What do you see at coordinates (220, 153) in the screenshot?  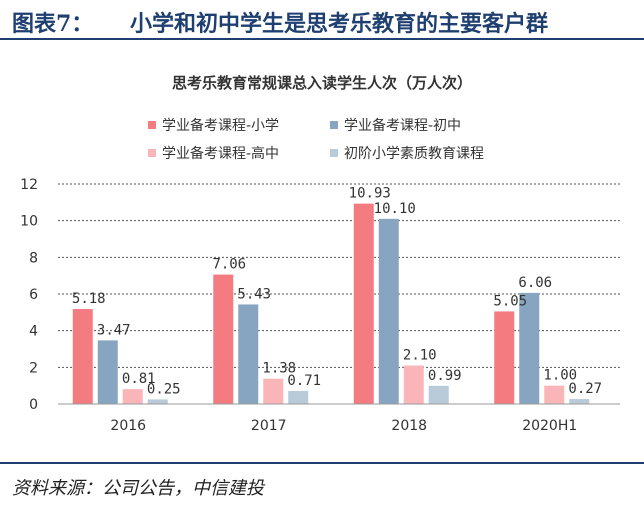 I see `legend-label: 学业备考课程-高中` at bounding box center [220, 153].